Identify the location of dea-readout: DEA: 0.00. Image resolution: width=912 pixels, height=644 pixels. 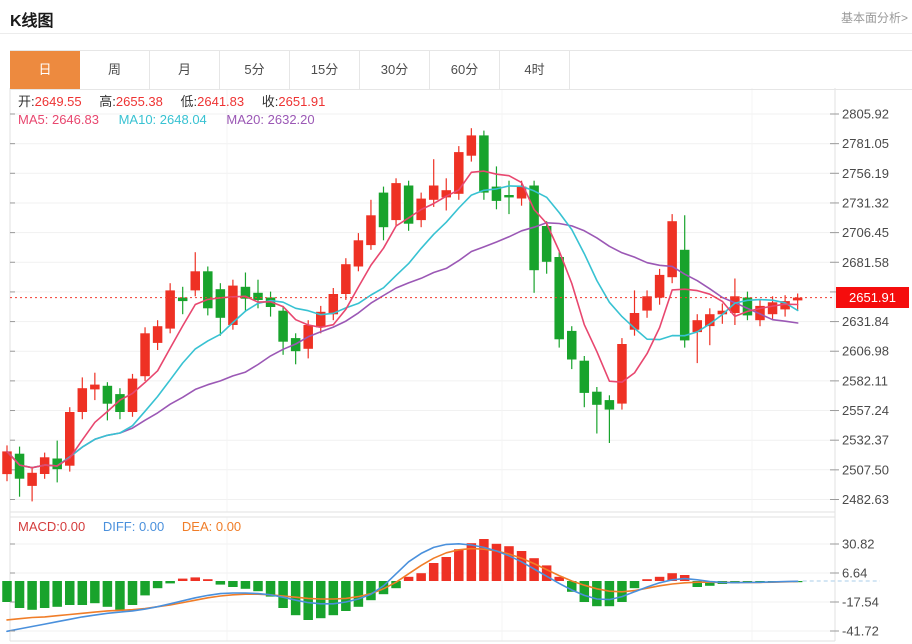
(211, 526).